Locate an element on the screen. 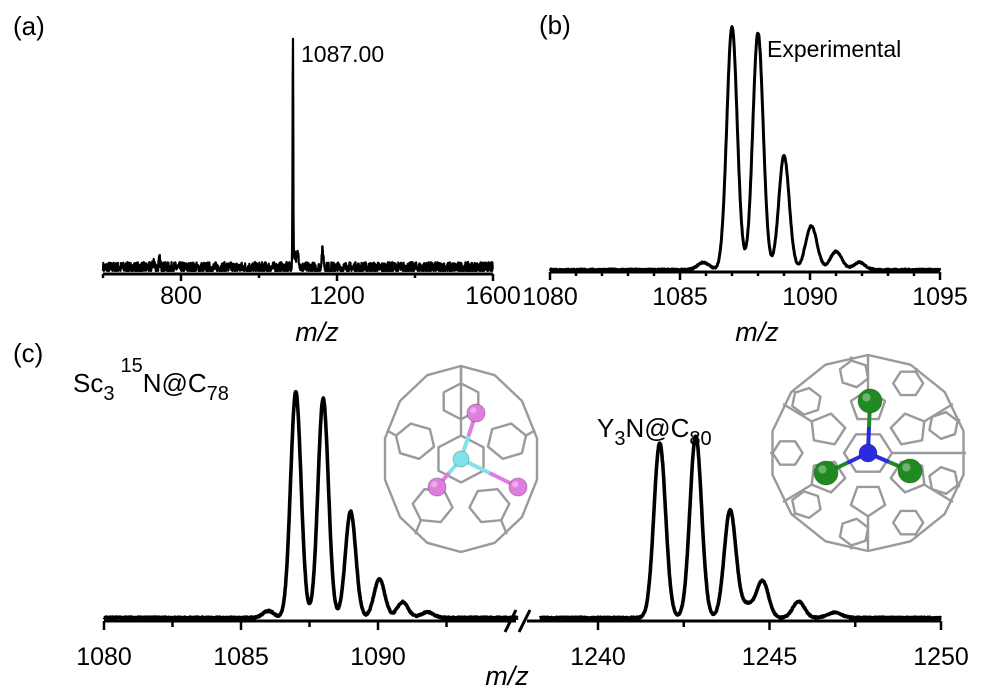 This screenshot has width=1000, height=697. panel-label-a: (a) is located at coordinates (29, 26).